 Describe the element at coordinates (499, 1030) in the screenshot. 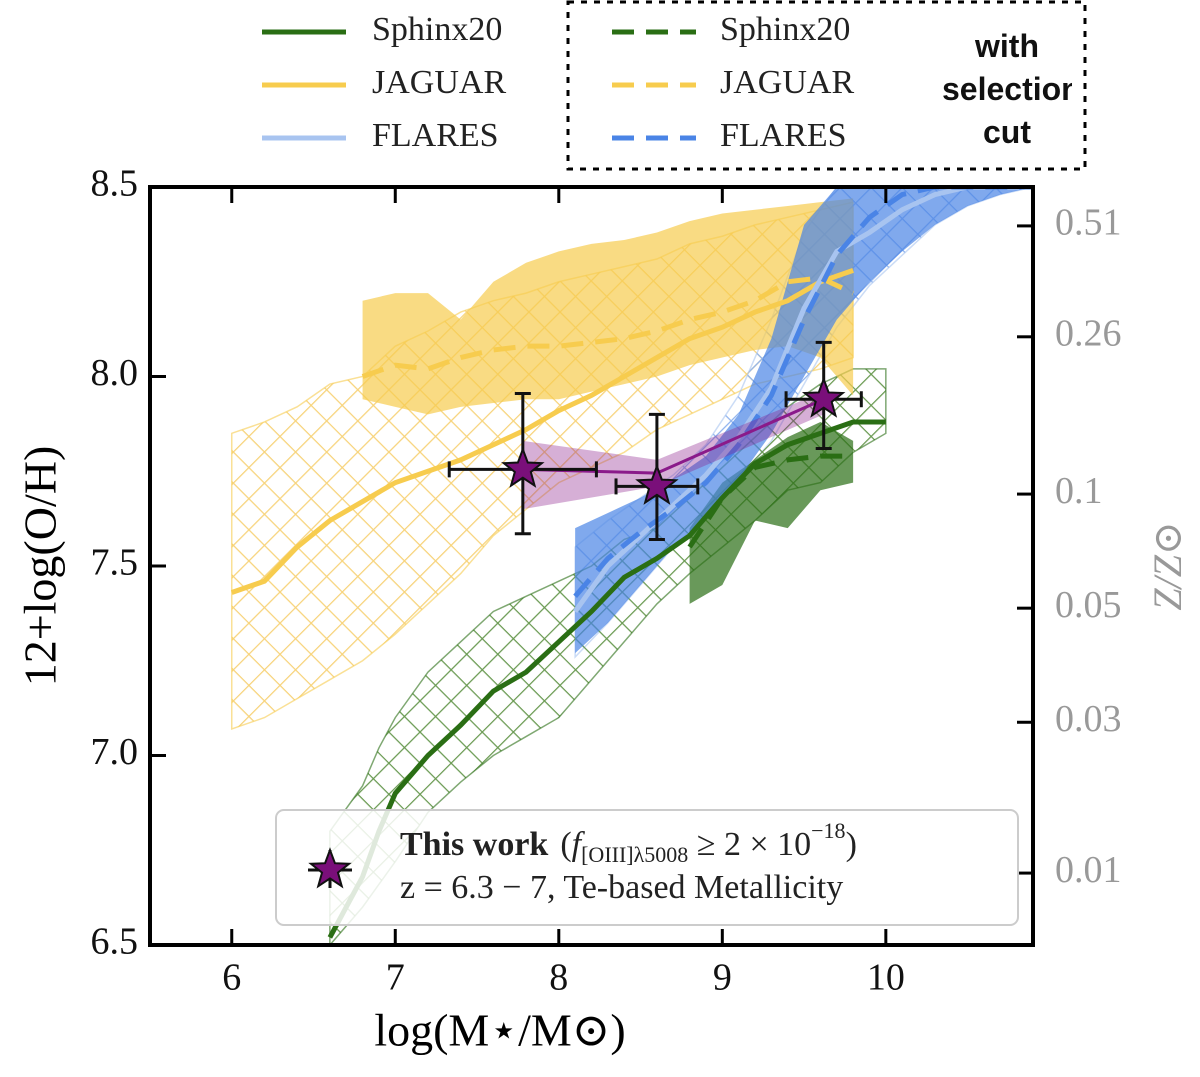

I see `x-axis-label: log(M⋆/M⊙)` at that location.